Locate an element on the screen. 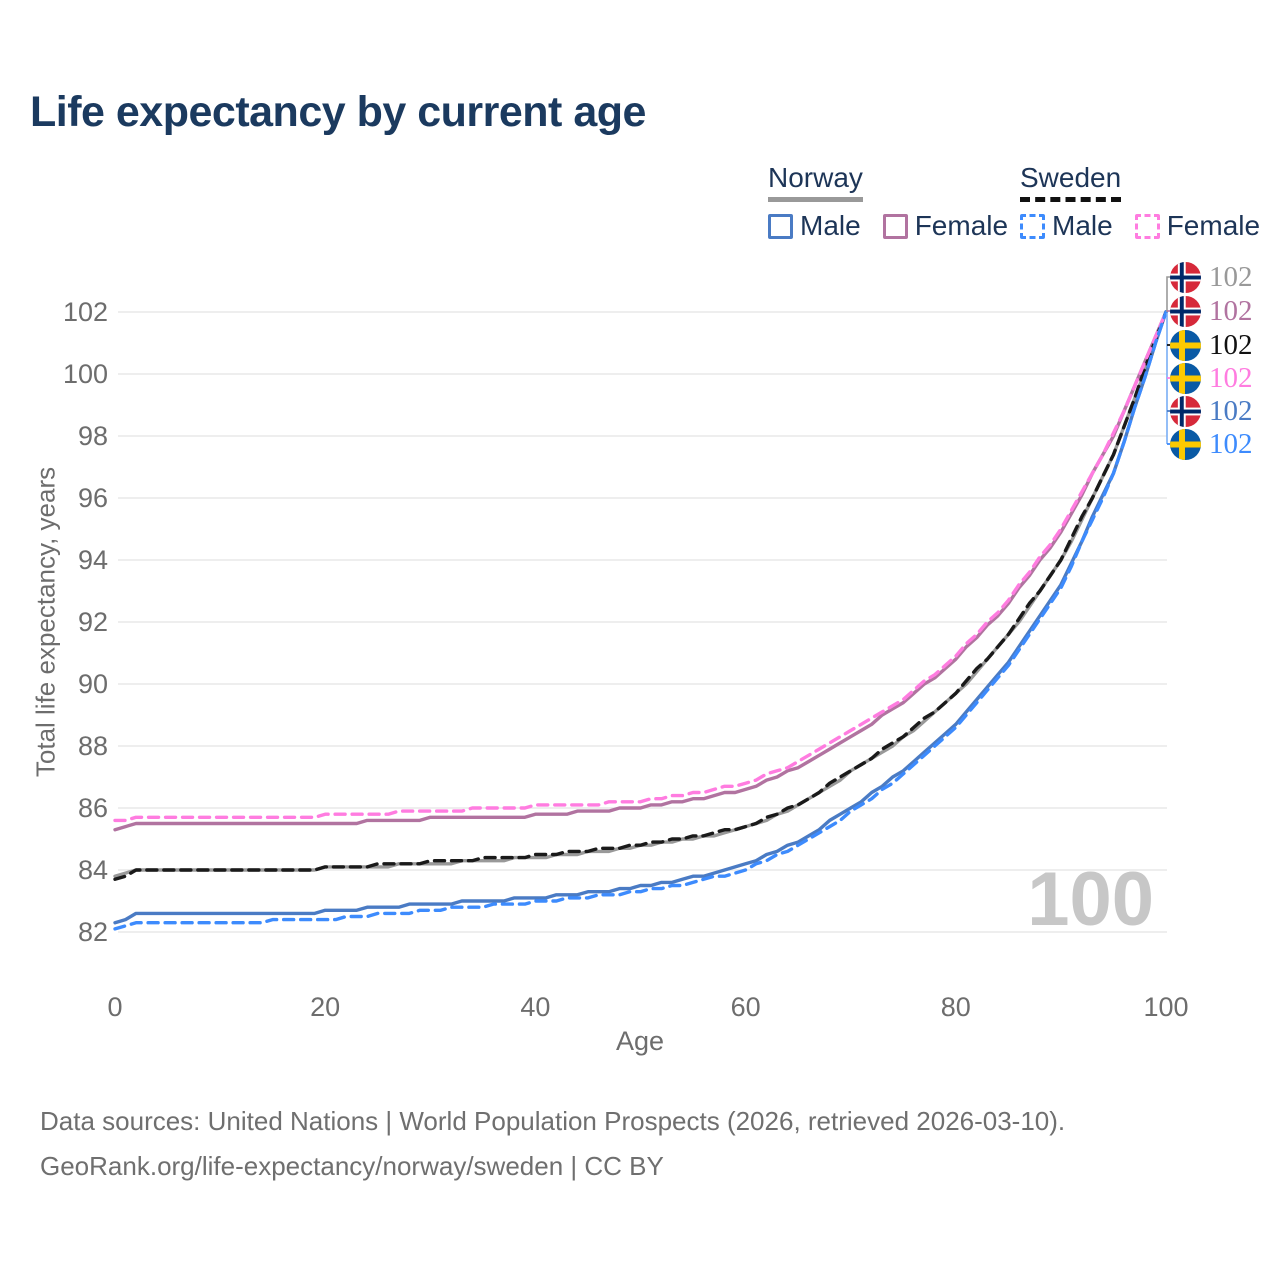 Image resolution: width=1280 pixels, height=1280 pixels. x-tick-label: 40 is located at coordinates (535, 1007).